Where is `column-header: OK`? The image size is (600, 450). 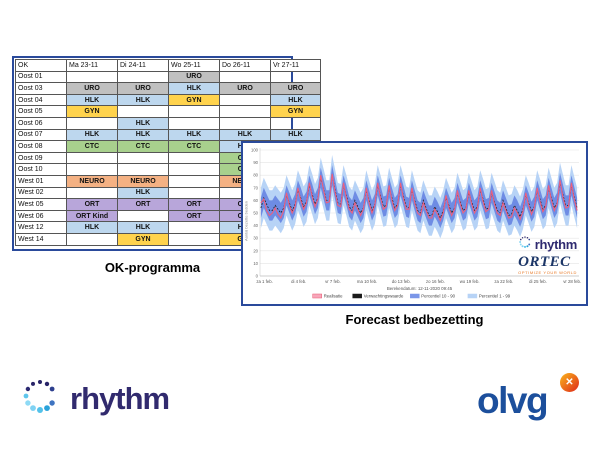 column-header: OK is located at coordinates (41, 65).